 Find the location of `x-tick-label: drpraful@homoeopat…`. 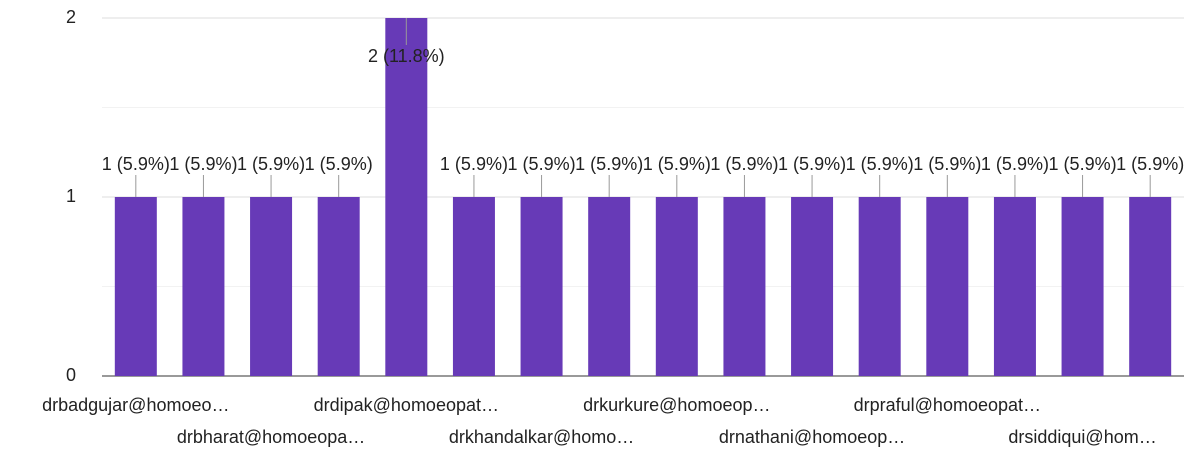

x-tick-label: drpraful@homoeopat… is located at coordinates (947, 405).